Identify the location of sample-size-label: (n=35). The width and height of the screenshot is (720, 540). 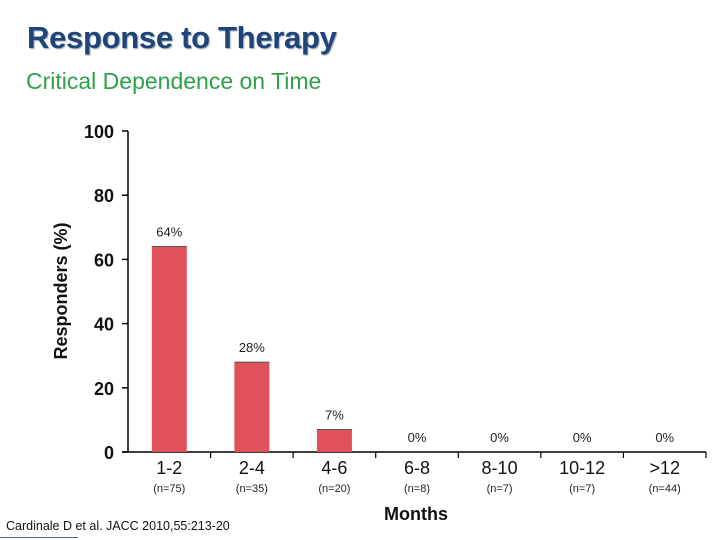
(252, 489).